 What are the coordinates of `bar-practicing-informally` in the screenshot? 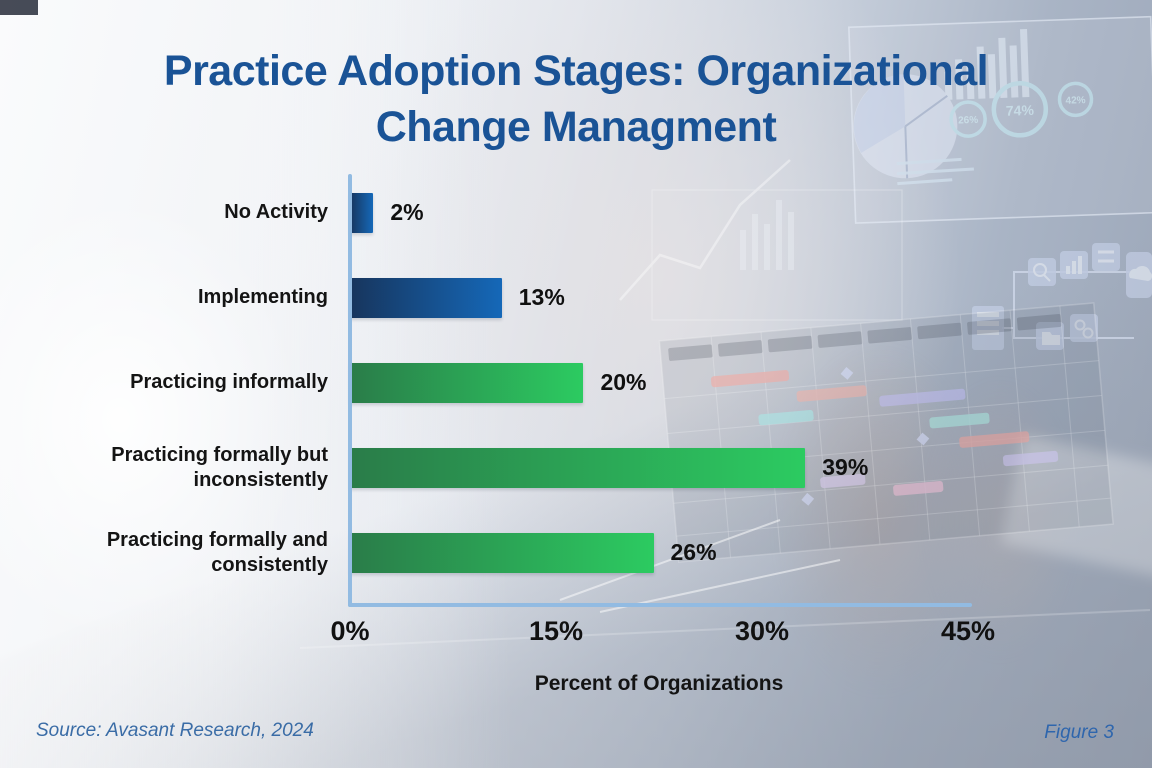 It's located at (467, 382).